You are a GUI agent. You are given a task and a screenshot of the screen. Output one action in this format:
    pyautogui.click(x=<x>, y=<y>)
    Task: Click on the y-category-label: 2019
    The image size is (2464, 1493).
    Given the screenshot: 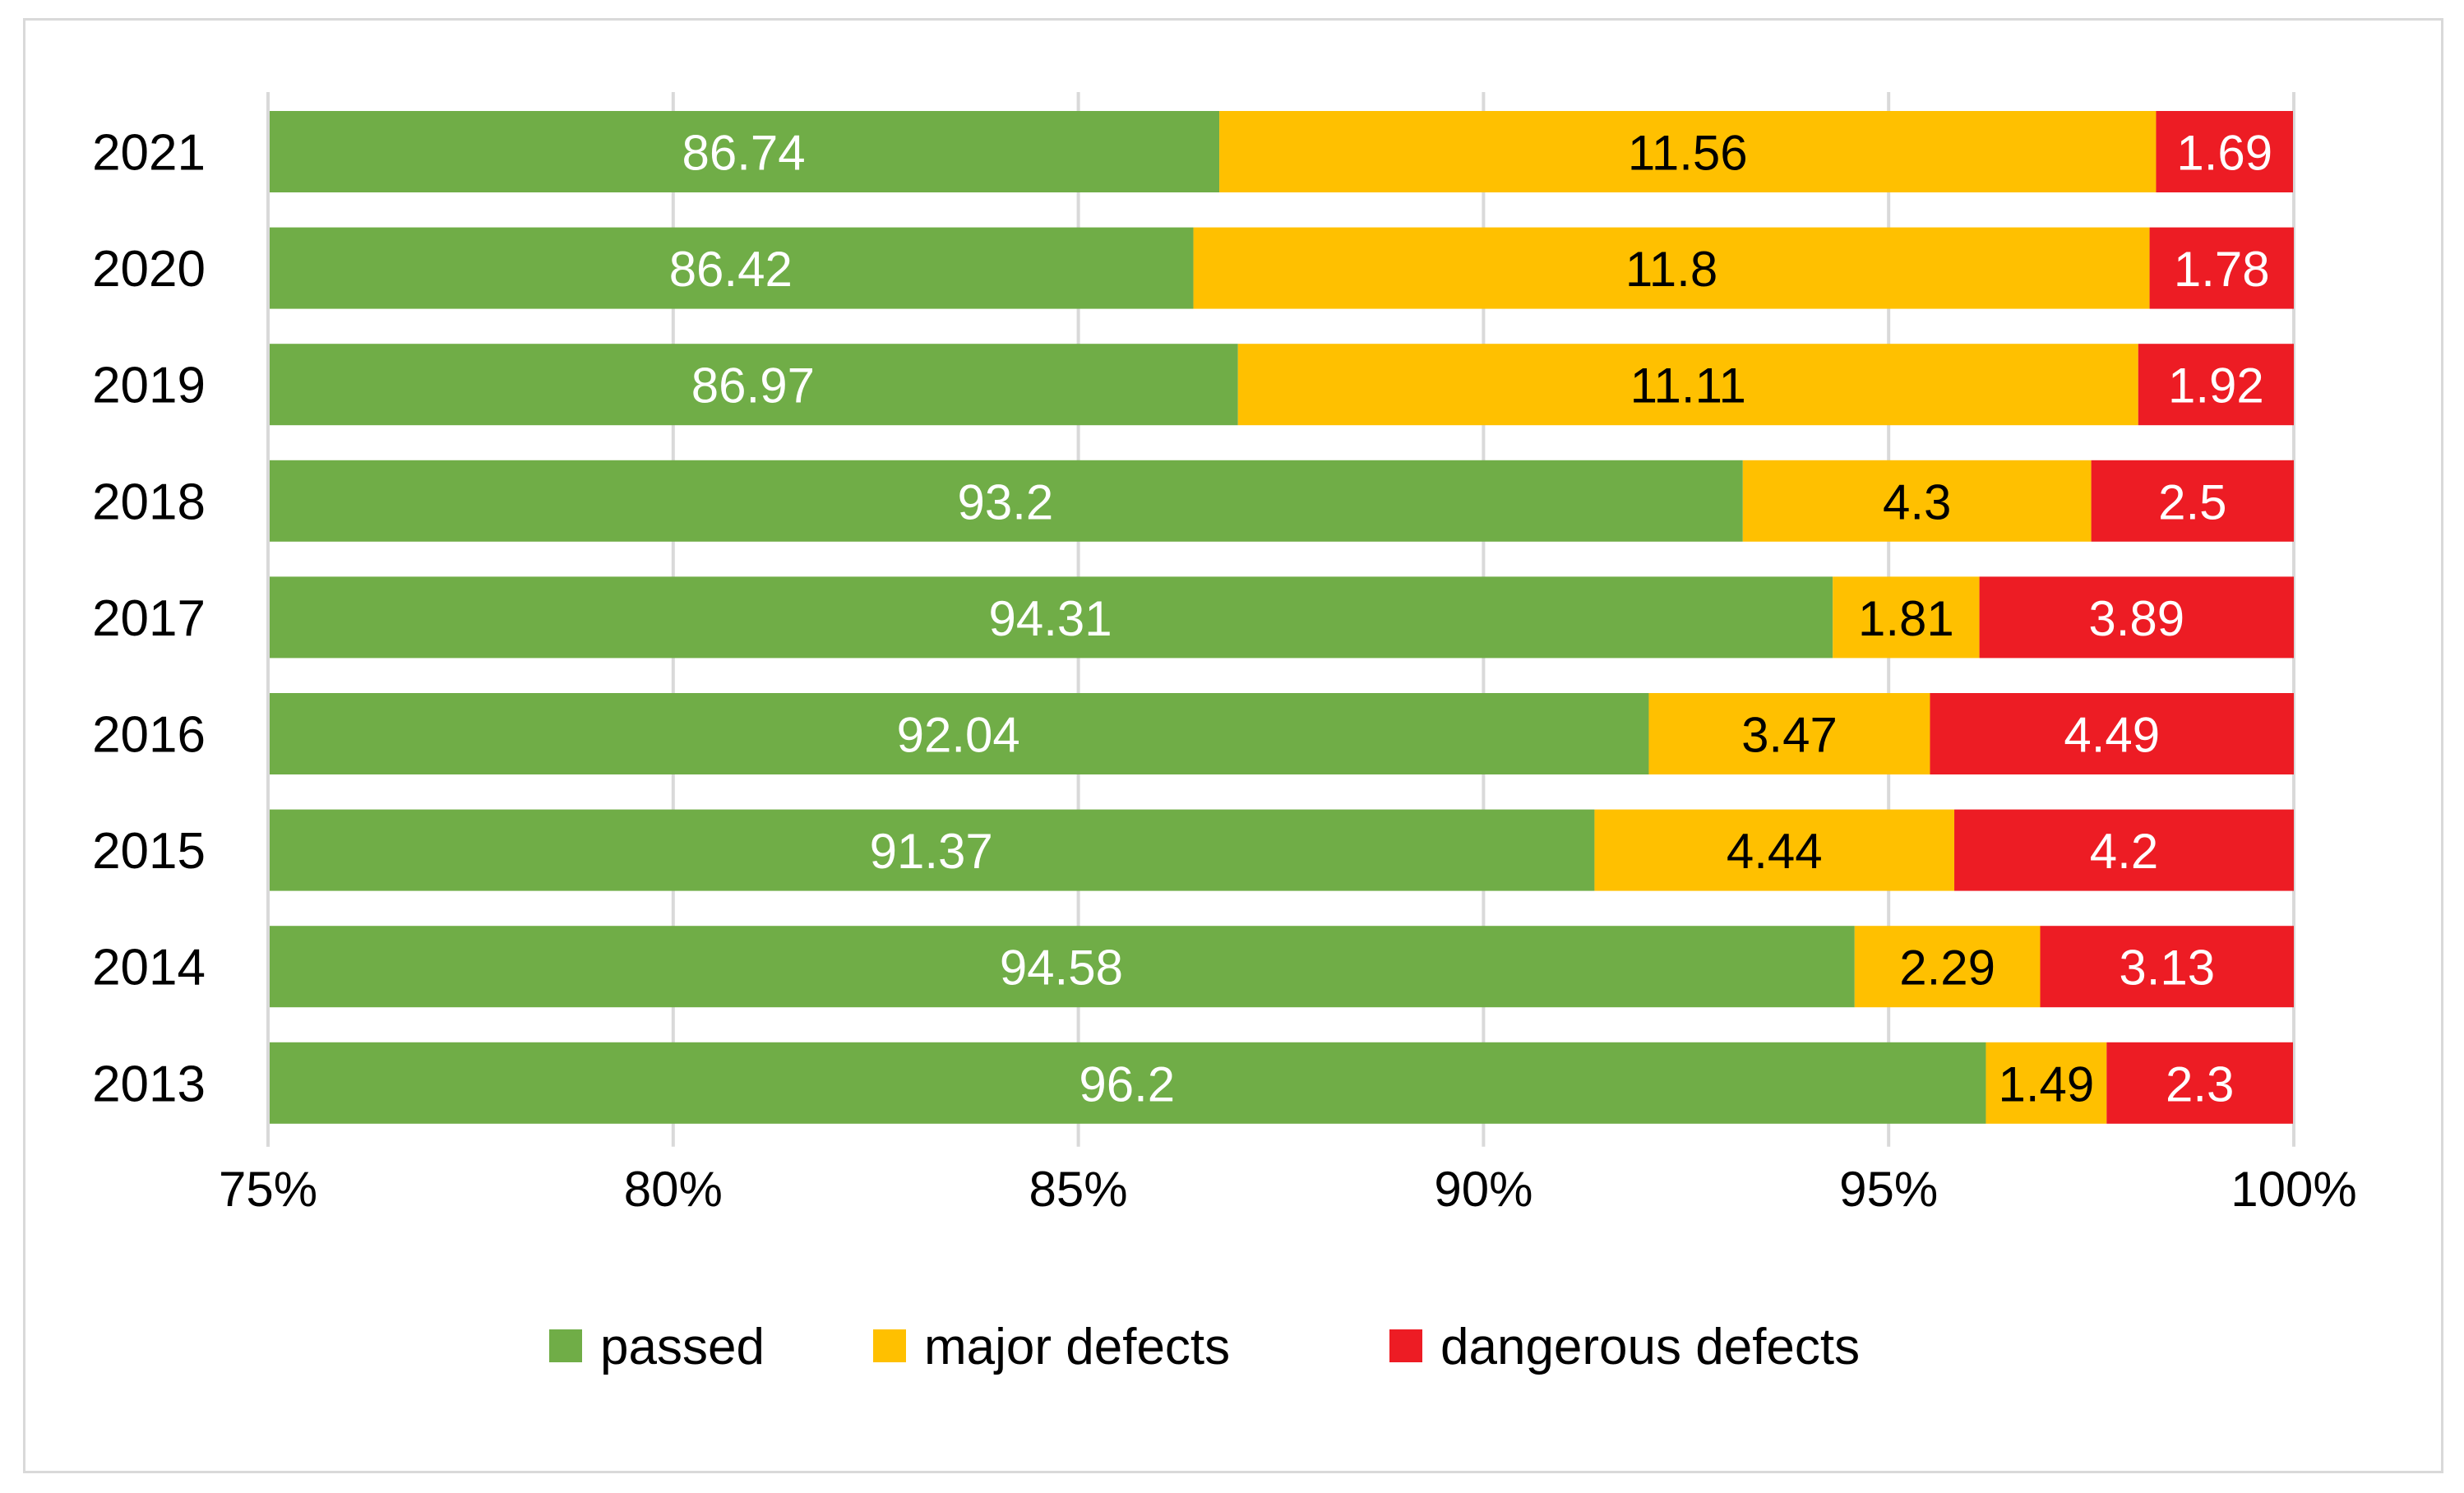 What is the action you would take?
    pyautogui.click(x=149, y=386)
    